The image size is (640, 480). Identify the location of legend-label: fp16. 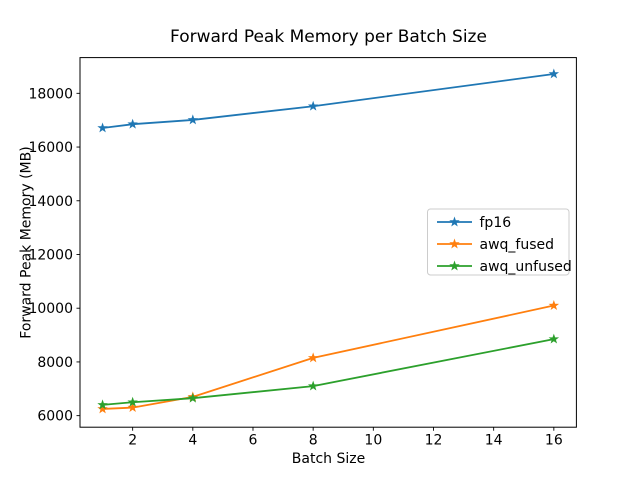
(496, 223).